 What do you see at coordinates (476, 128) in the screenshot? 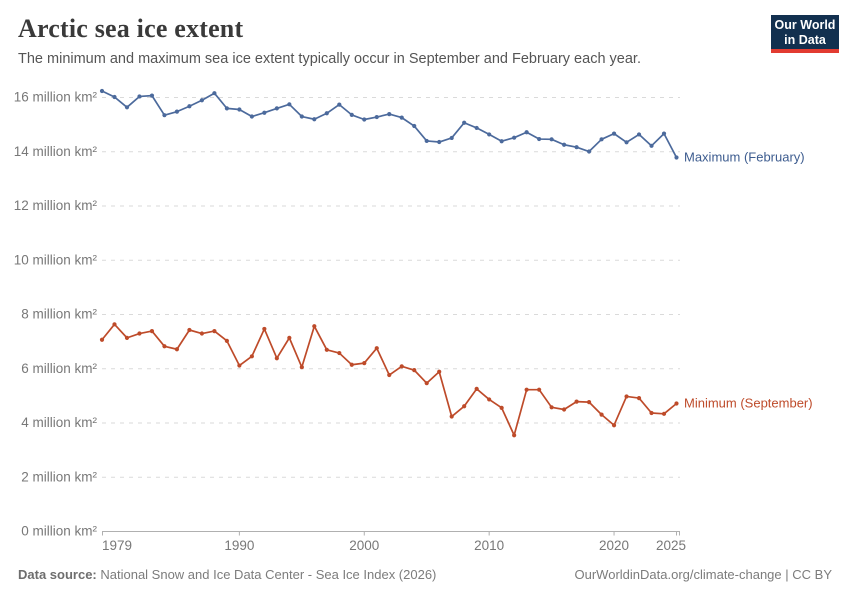
I see `point-maximum-february-2009` at bounding box center [476, 128].